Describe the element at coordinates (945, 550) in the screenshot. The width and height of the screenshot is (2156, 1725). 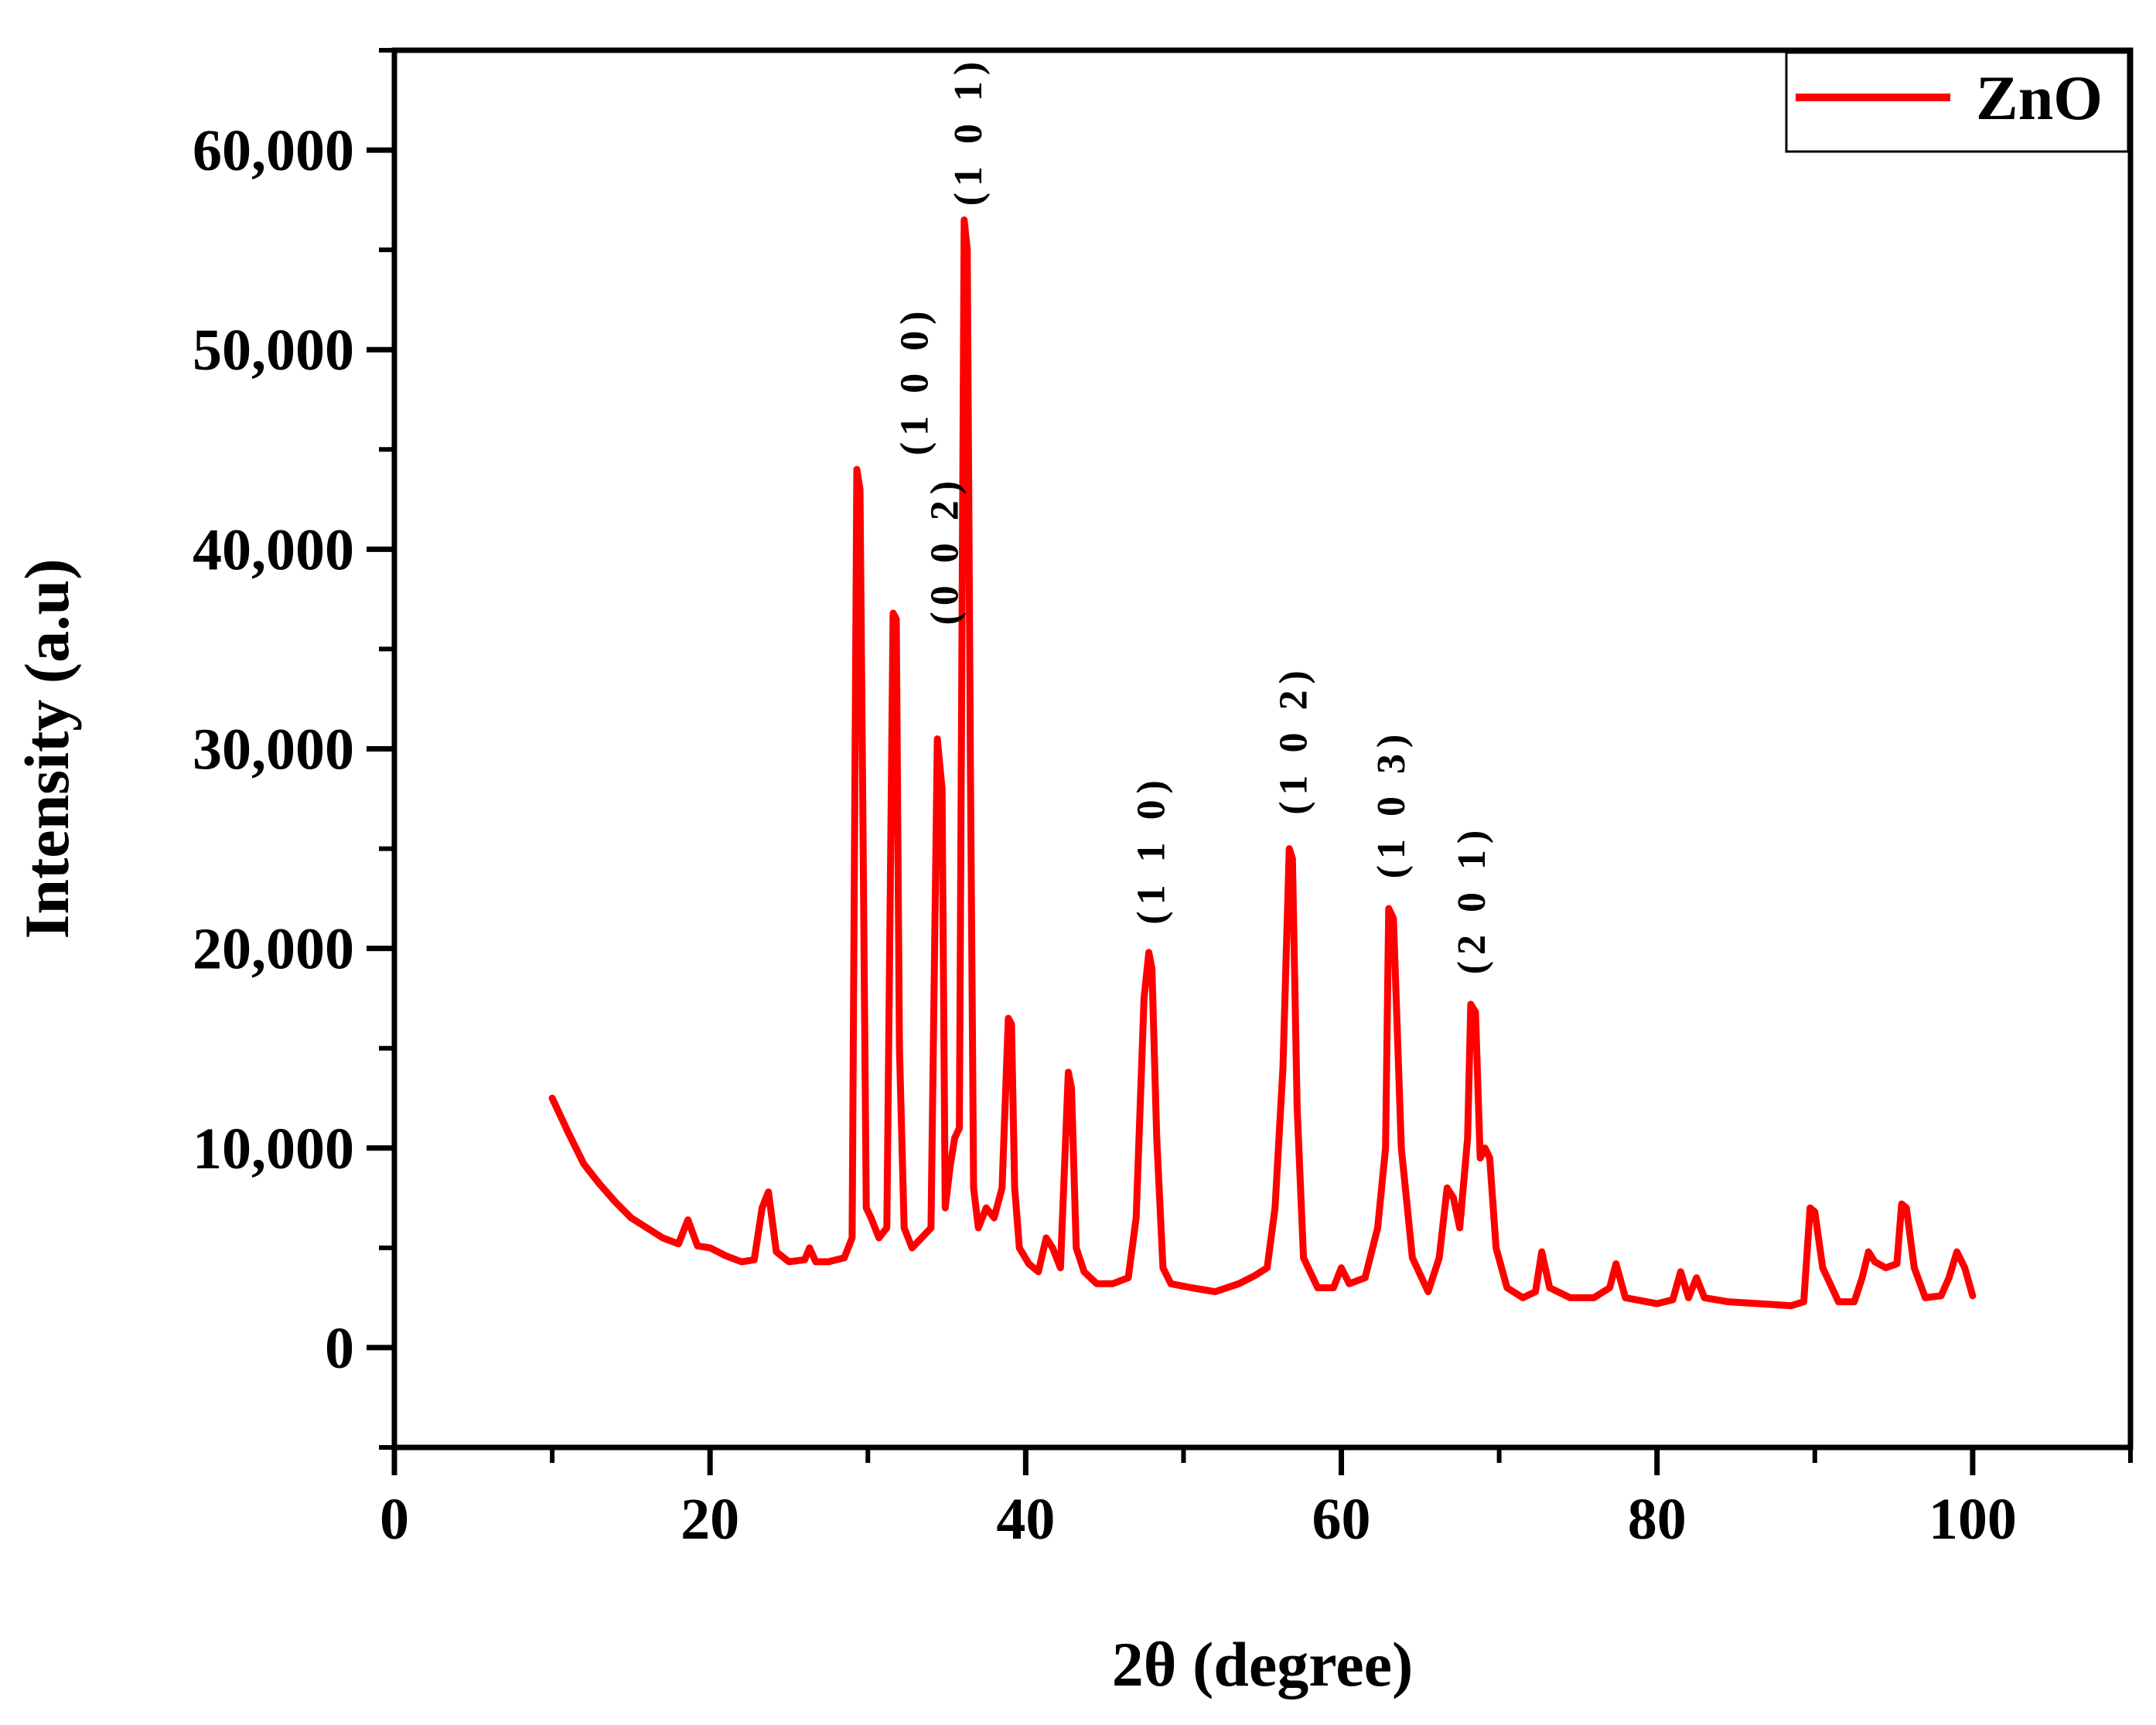
I see `peak-label: (0 0 2)` at that location.